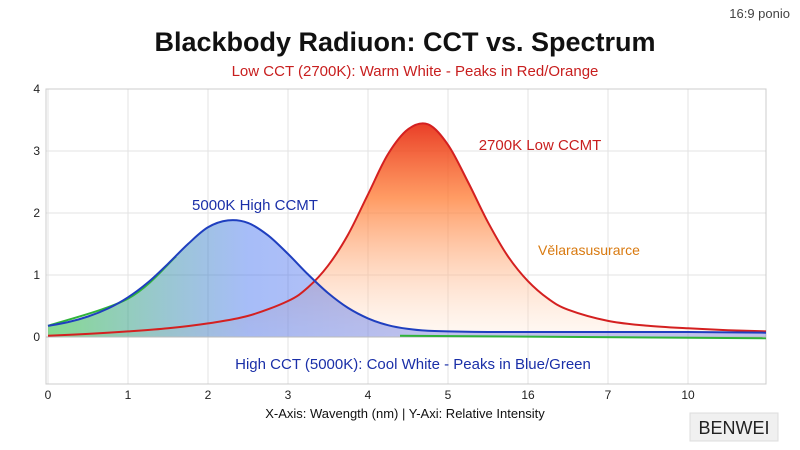  I want to click on x-tick-label: 5, so click(448, 395).